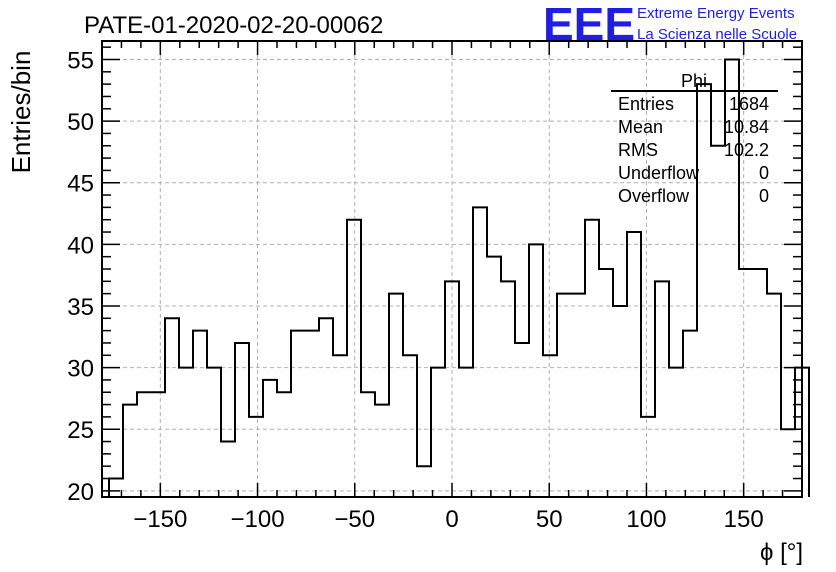 This screenshot has height=572, width=836. I want to click on y-tick-label: 55, so click(80, 60).